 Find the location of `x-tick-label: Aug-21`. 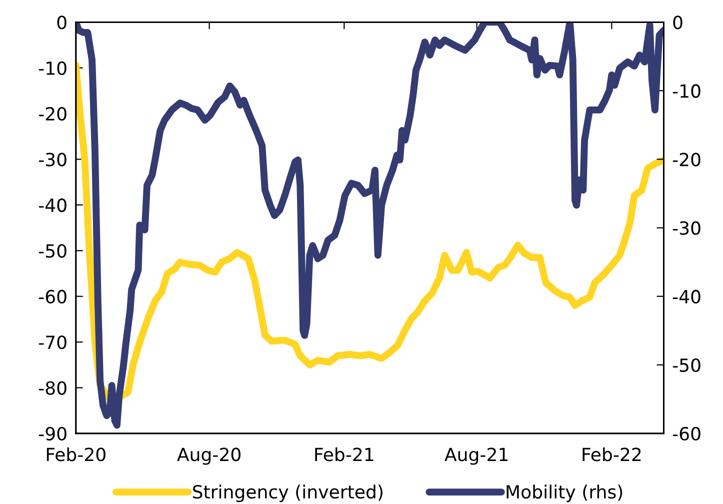

x-tick-label: Aug-21 is located at coordinates (476, 456).